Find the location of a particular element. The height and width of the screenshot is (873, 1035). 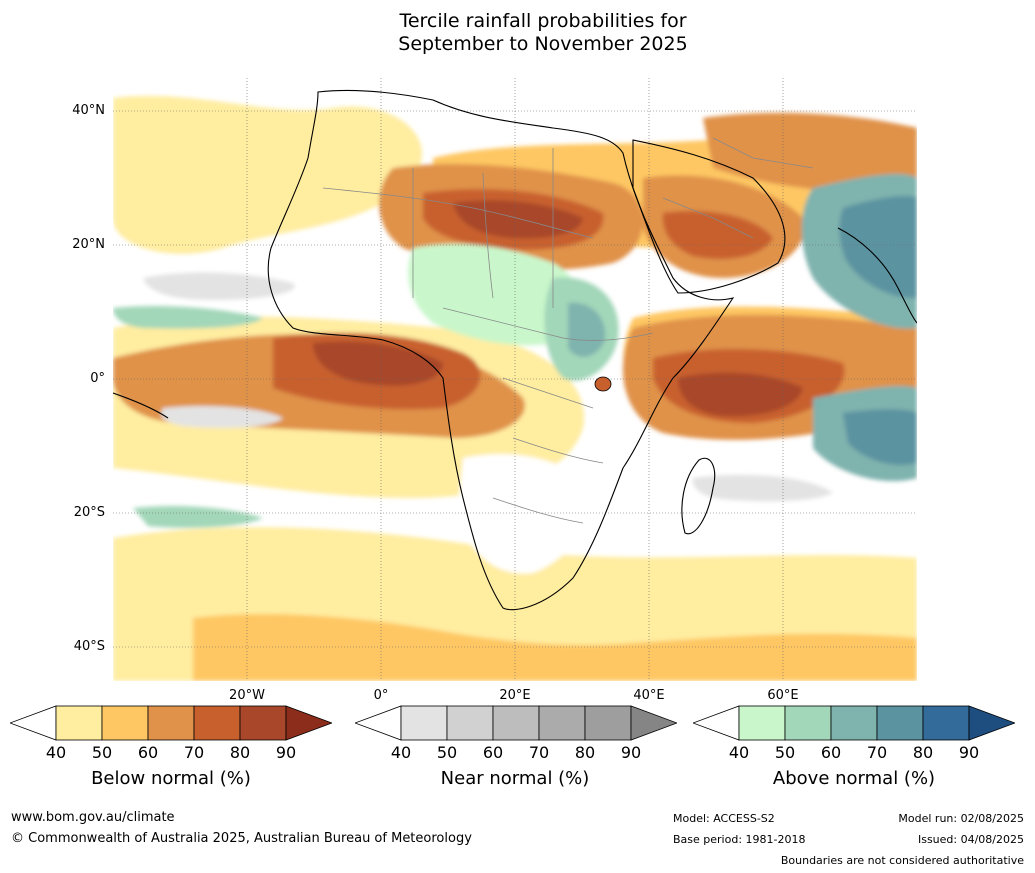

near-colorbar-max-triangle is located at coordinates (653, 723).